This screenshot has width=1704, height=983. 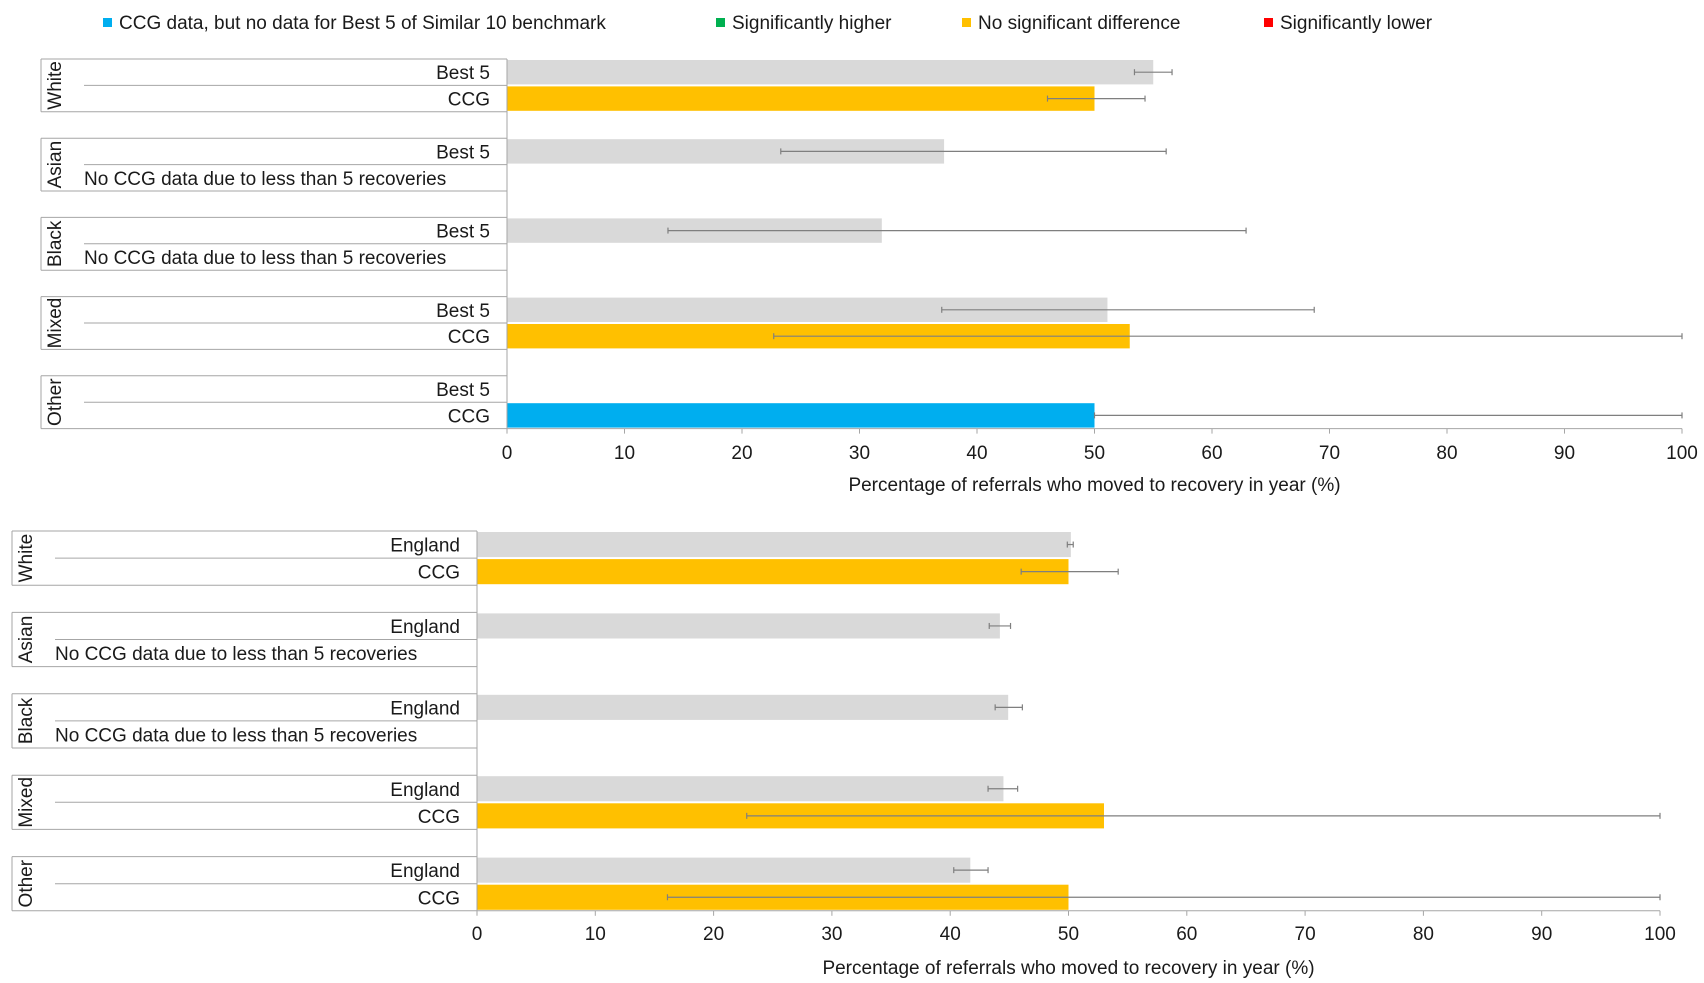 I want to click on legend-label: No significant difference, so click(x=1079, y=23).